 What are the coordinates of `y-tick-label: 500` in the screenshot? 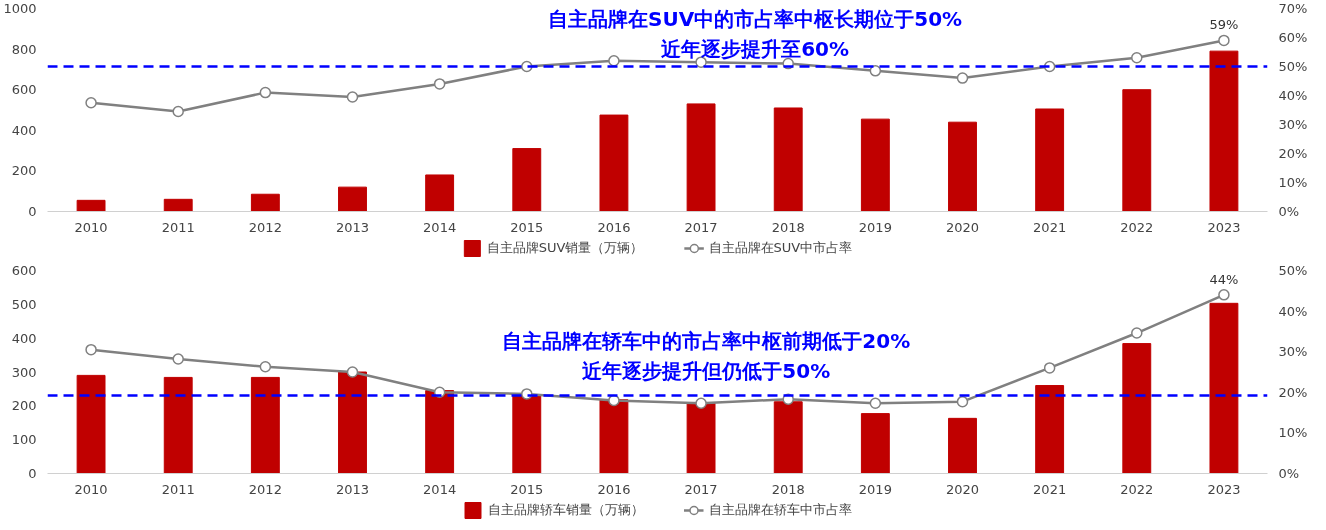 It's located at (24, 304).